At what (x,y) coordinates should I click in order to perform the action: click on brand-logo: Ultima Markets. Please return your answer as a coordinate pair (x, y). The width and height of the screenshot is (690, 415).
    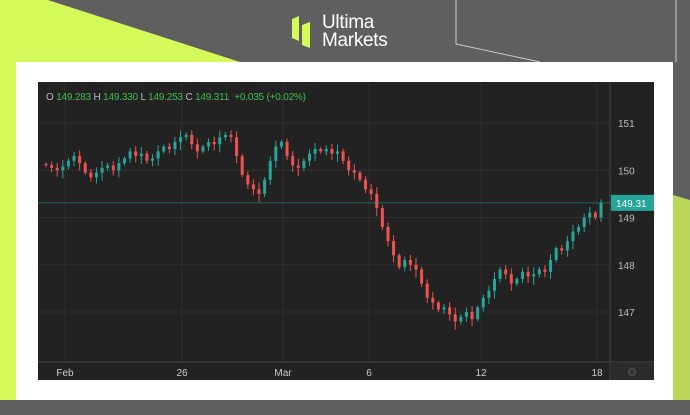
    Looking at the image, I should click on (340, 31).